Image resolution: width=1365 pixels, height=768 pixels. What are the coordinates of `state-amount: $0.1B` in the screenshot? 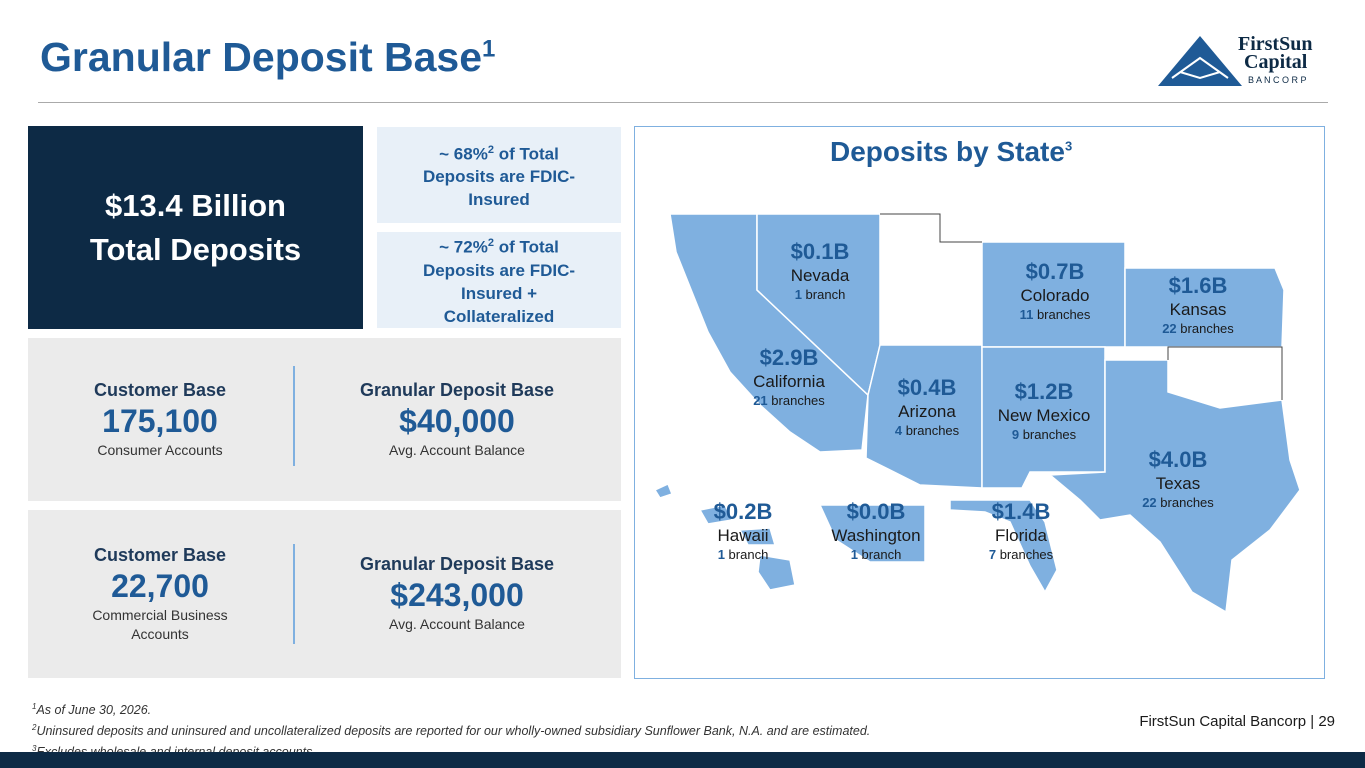 It's located at (820, 251).